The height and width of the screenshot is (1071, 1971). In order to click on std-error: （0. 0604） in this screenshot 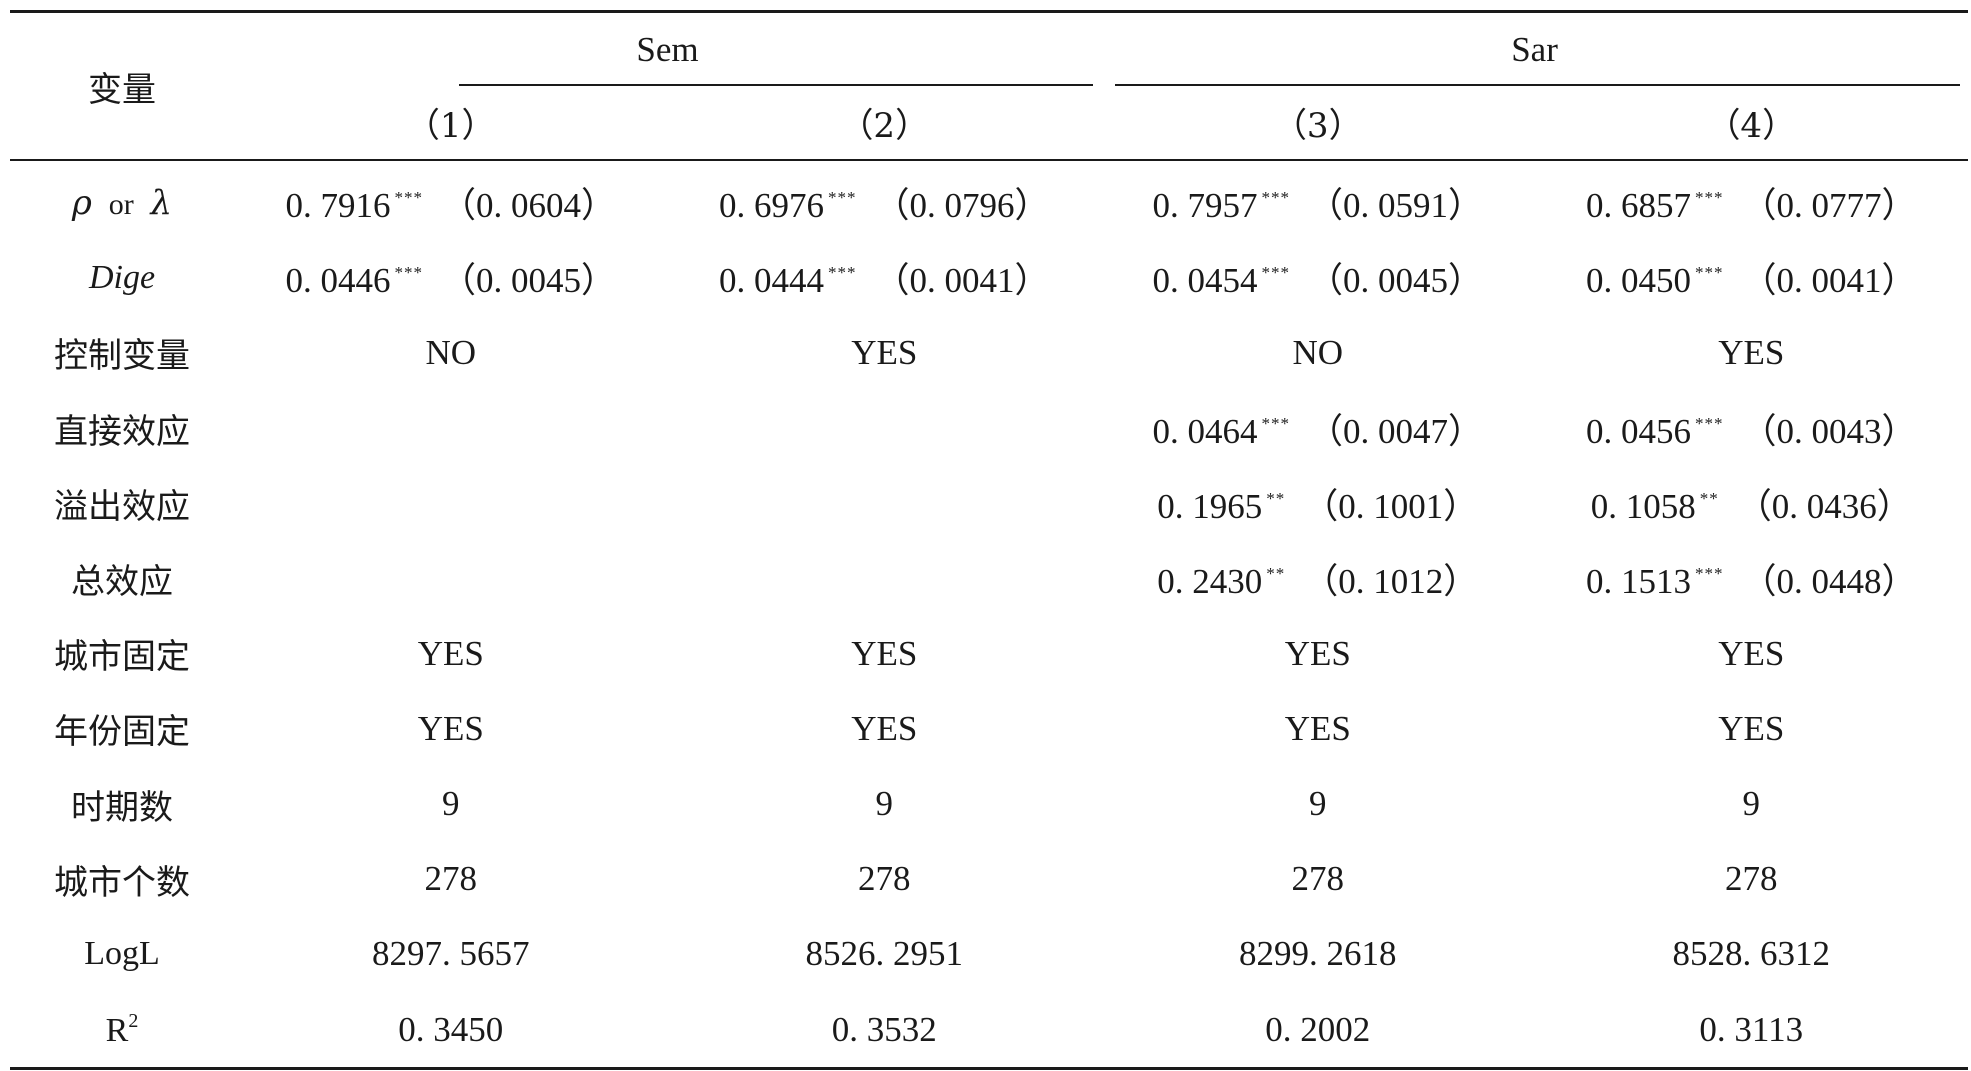, I will do `click(528, 206)`.